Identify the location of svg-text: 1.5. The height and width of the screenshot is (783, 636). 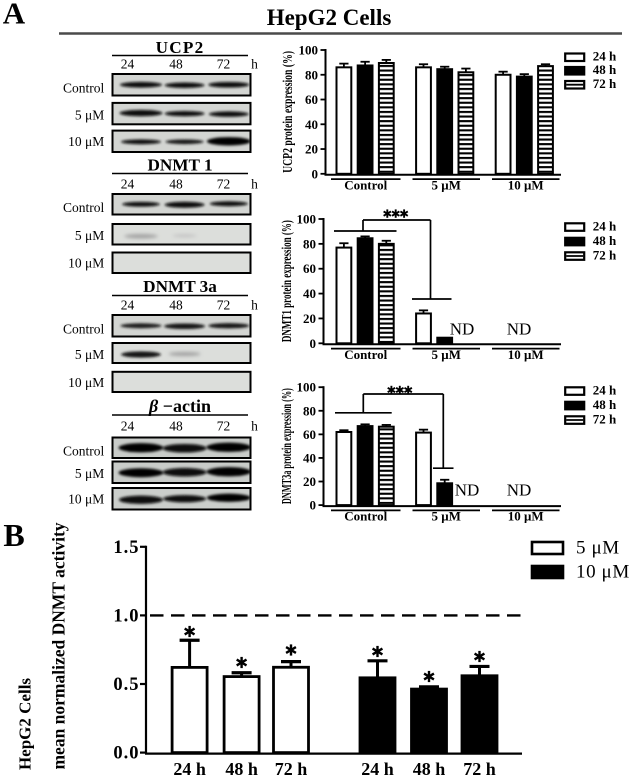
(126, 548).